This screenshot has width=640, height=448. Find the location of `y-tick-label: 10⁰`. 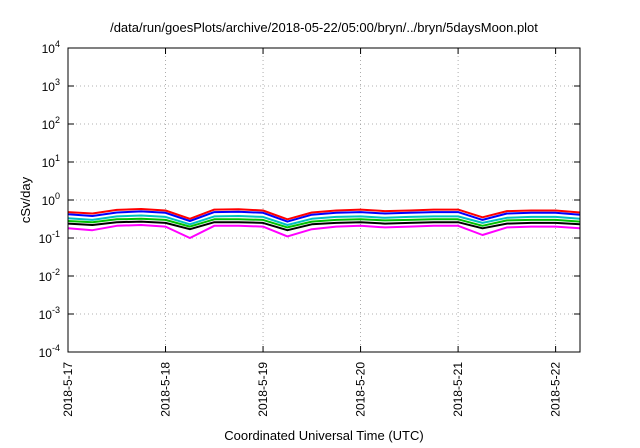

y-tick-label: 10⁰ is located at coordinates (51, 199).